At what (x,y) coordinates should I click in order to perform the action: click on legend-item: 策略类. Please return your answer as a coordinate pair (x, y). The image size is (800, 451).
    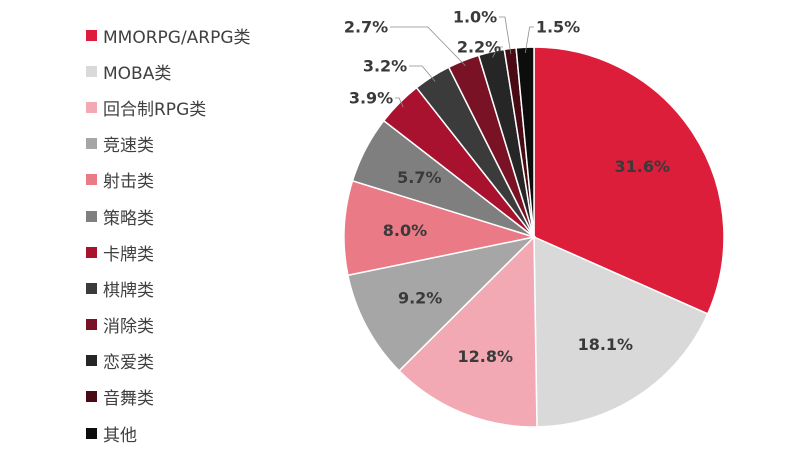
    Looking at the image, I should click on (168, 216).